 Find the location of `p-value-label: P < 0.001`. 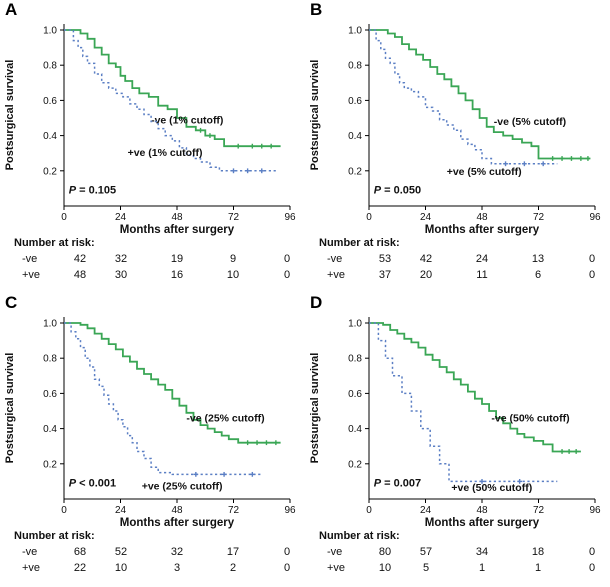

p-value-label: P < 0.001 is located at coordinates (92, 484).